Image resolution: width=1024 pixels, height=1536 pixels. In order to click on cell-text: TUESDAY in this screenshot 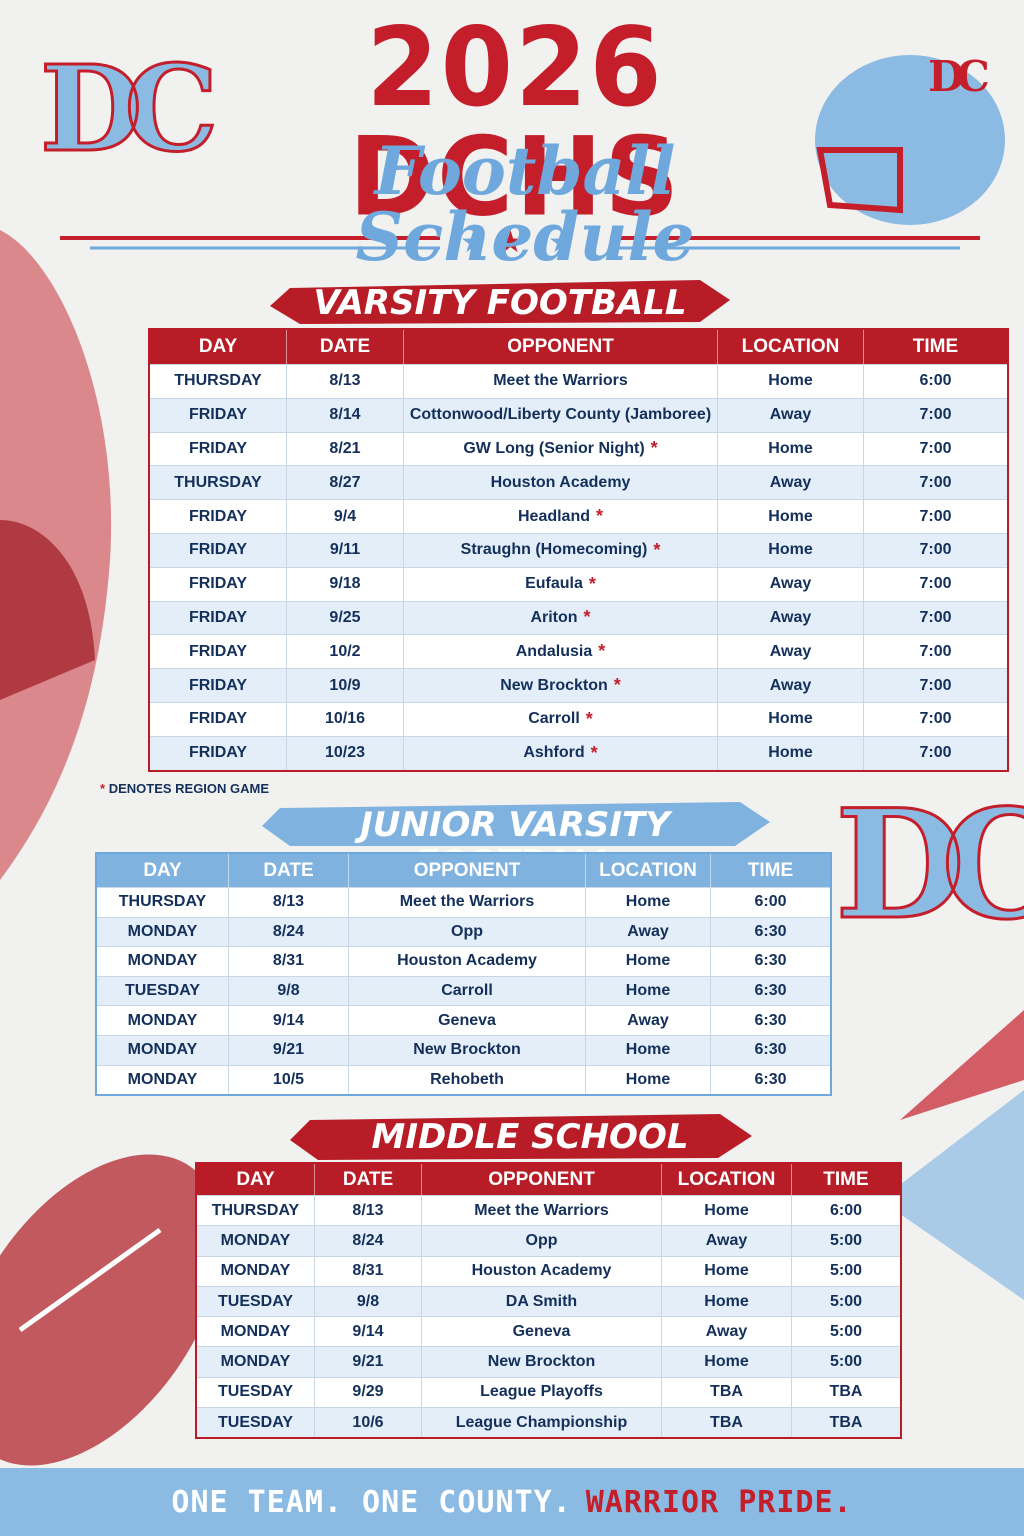, I will do `click(162, 991)`.